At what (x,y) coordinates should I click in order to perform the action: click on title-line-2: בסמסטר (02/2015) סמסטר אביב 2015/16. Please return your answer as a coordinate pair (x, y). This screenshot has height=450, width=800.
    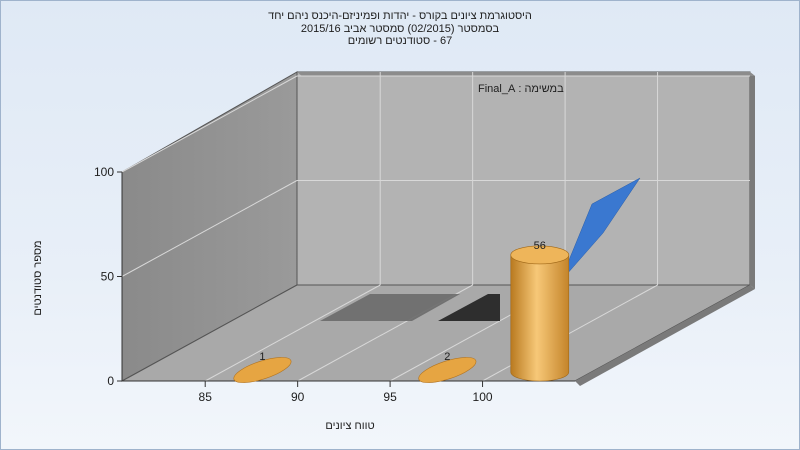
    Looking at the image, I should click on (400, 28).